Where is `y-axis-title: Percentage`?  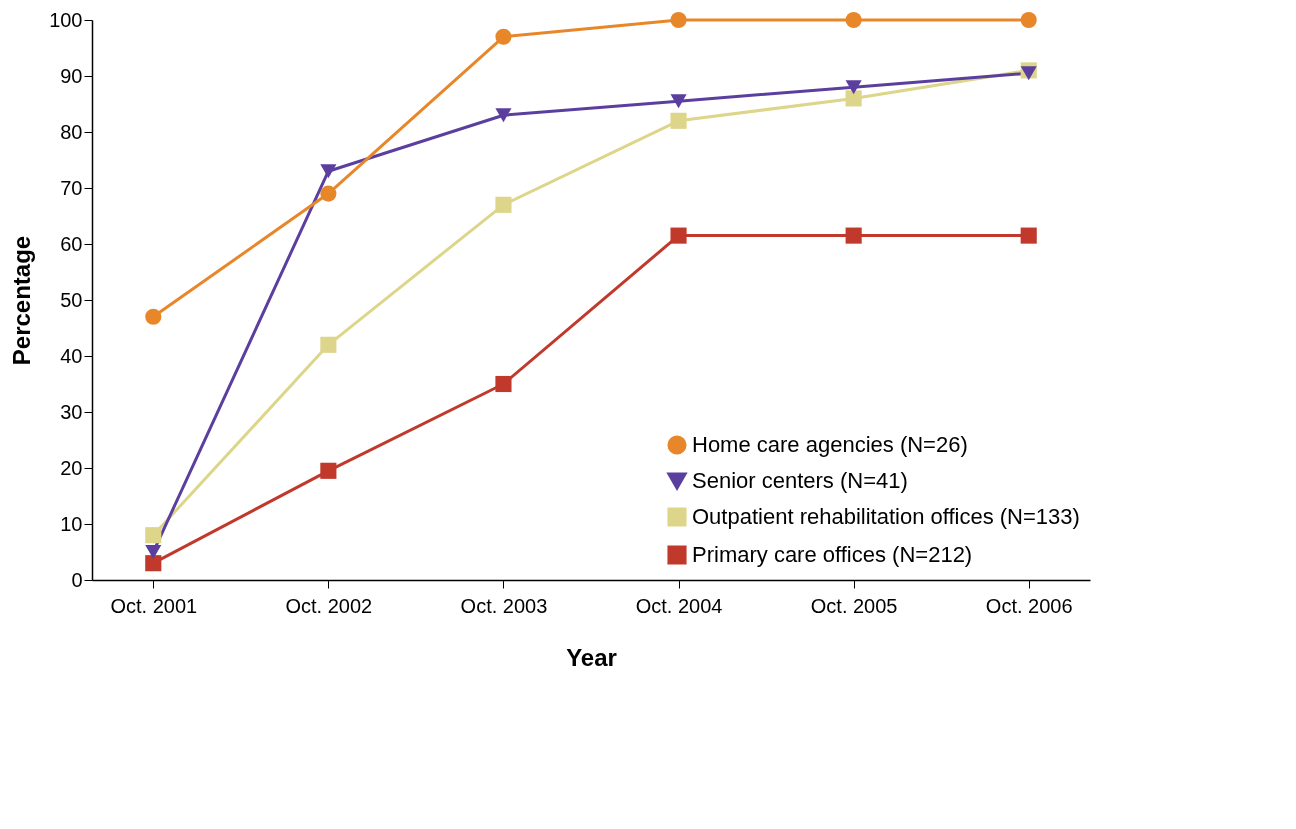 y-axis-title: Percentage is located at coordinates (22, 300).